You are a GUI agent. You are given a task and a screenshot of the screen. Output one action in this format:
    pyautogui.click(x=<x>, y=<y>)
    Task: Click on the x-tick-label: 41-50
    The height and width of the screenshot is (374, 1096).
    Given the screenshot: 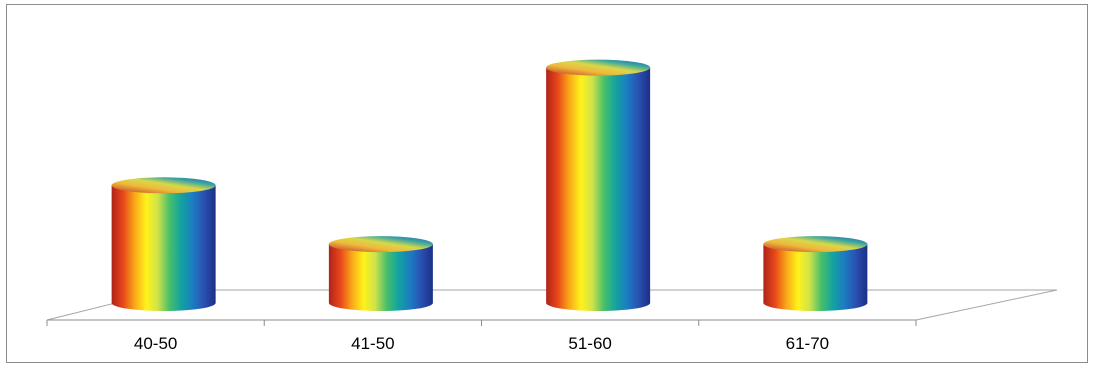 What is the action you would take?
    pyautogui.click(x=372, y=343)
    